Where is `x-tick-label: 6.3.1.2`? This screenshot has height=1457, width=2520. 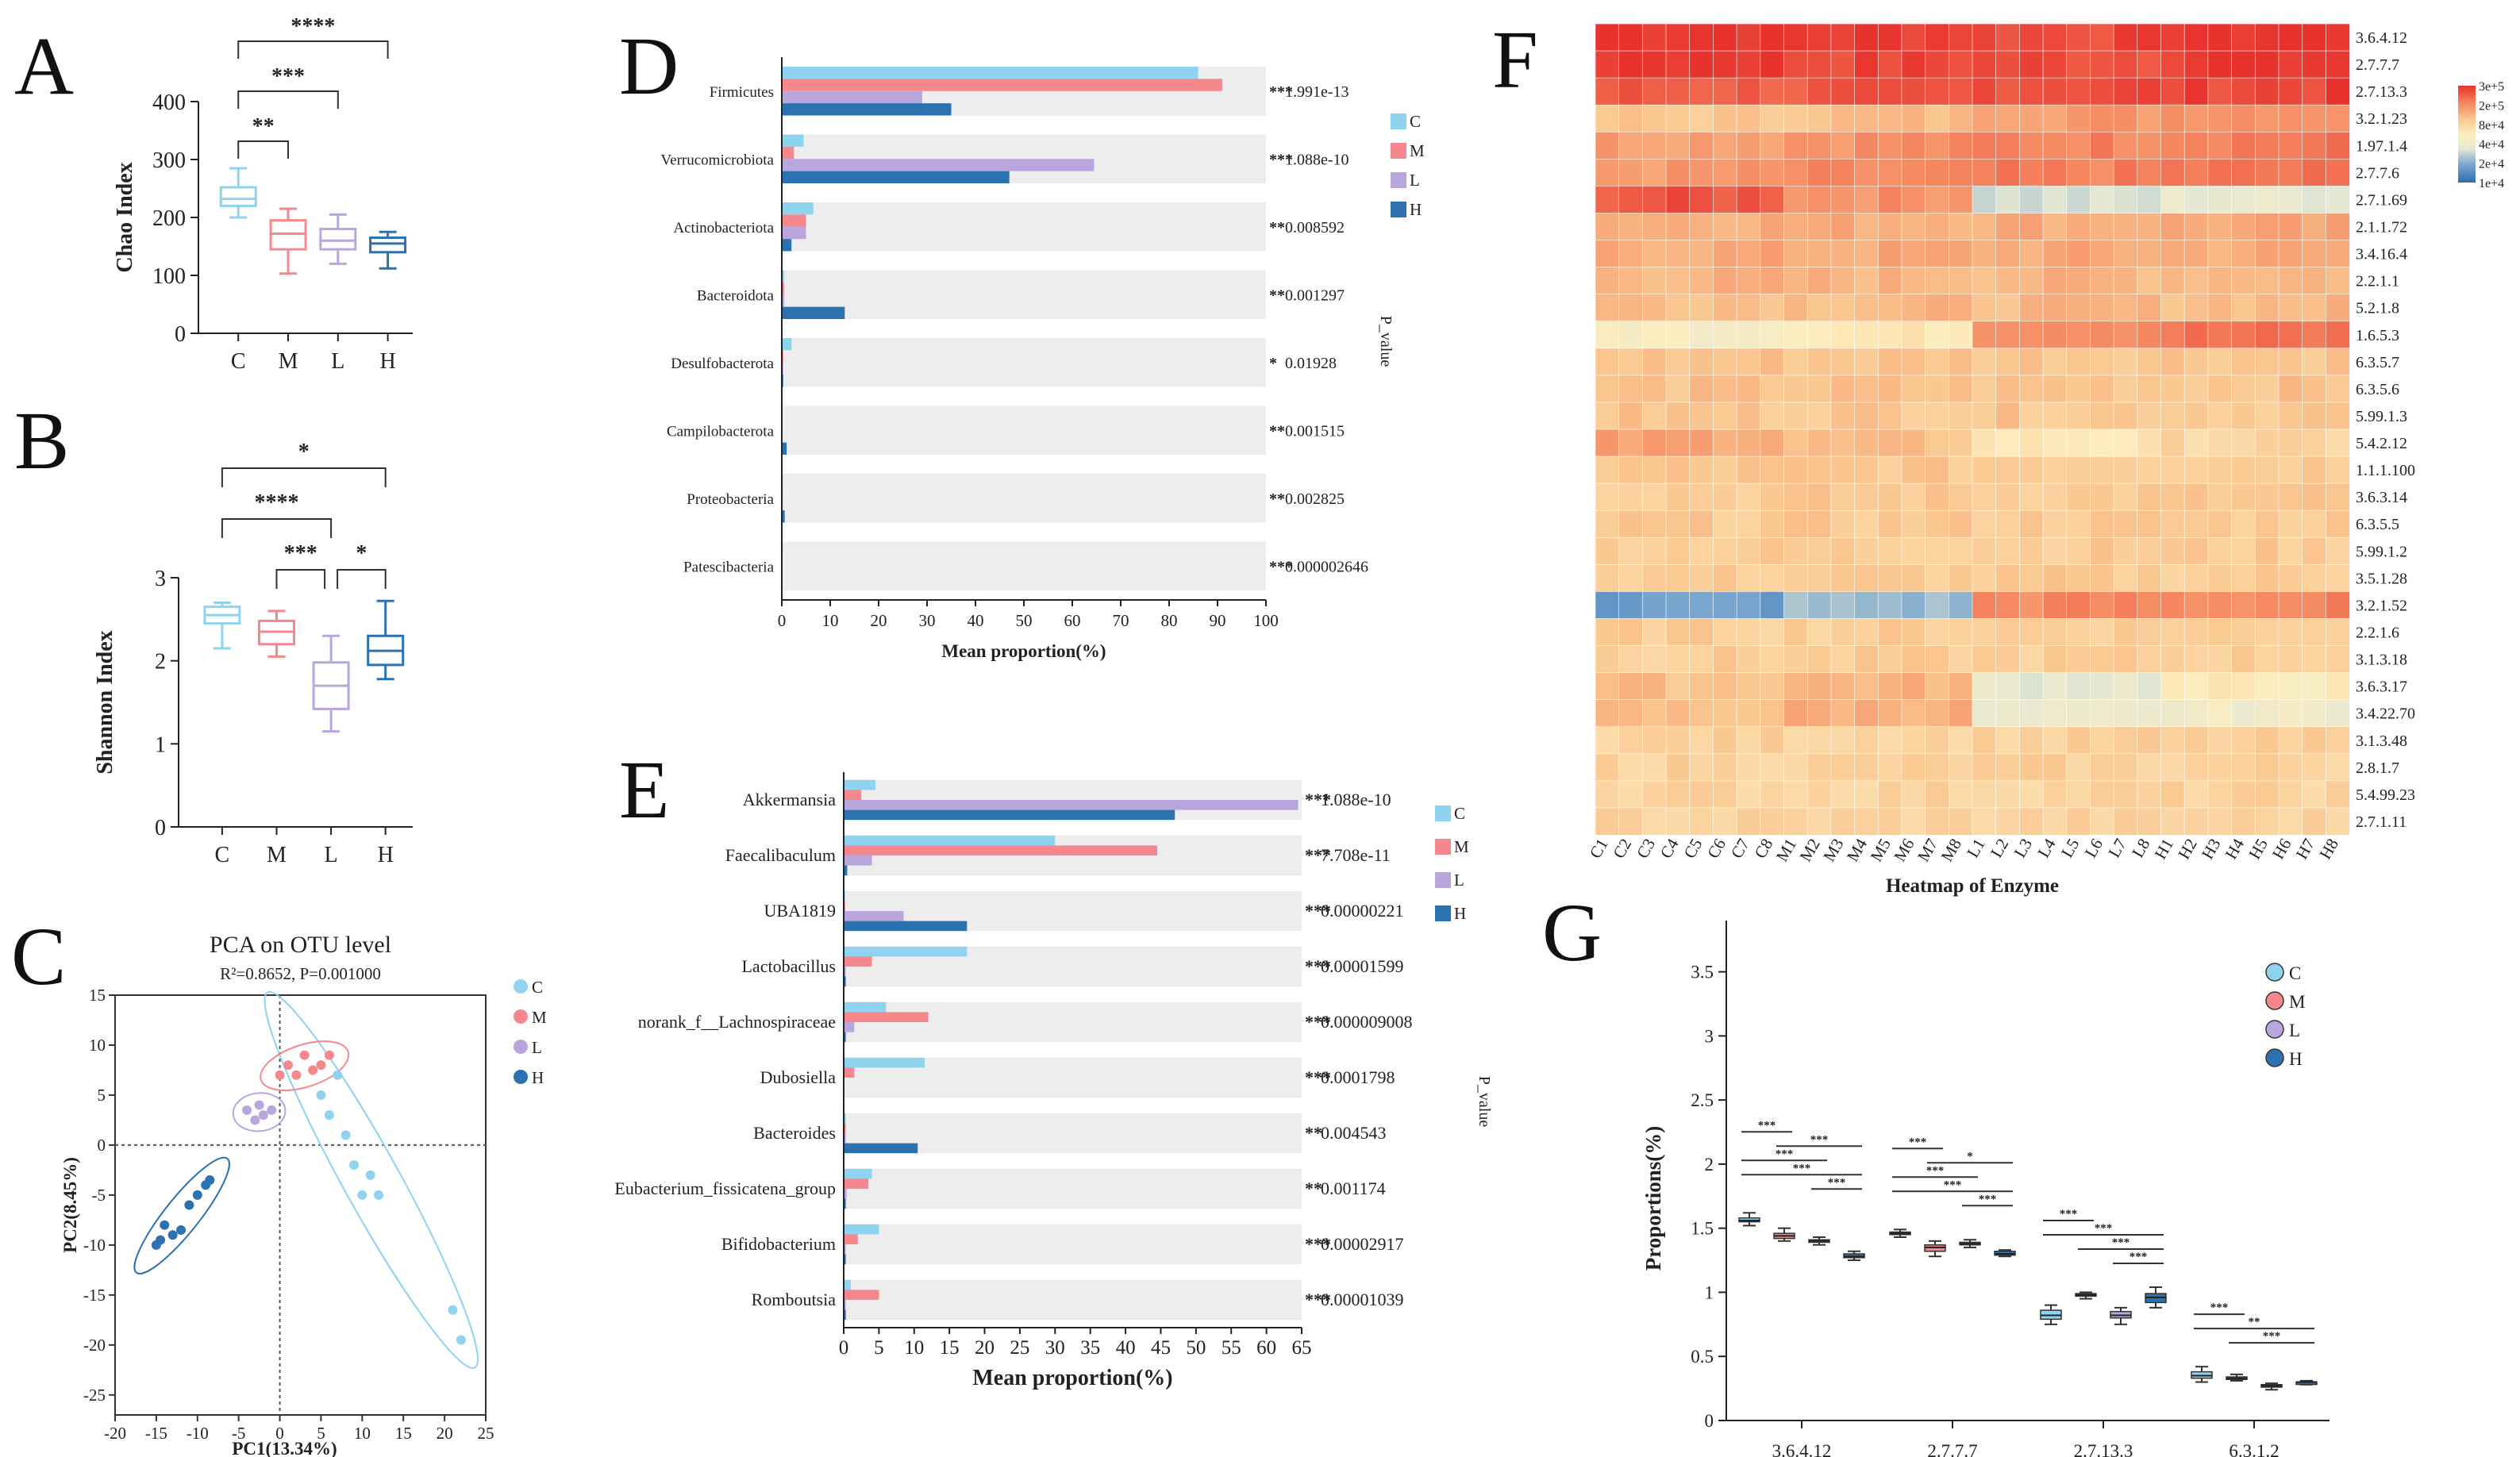 x-tick-label: 6.3.1.2 is located at coordinates (2254, 1449).